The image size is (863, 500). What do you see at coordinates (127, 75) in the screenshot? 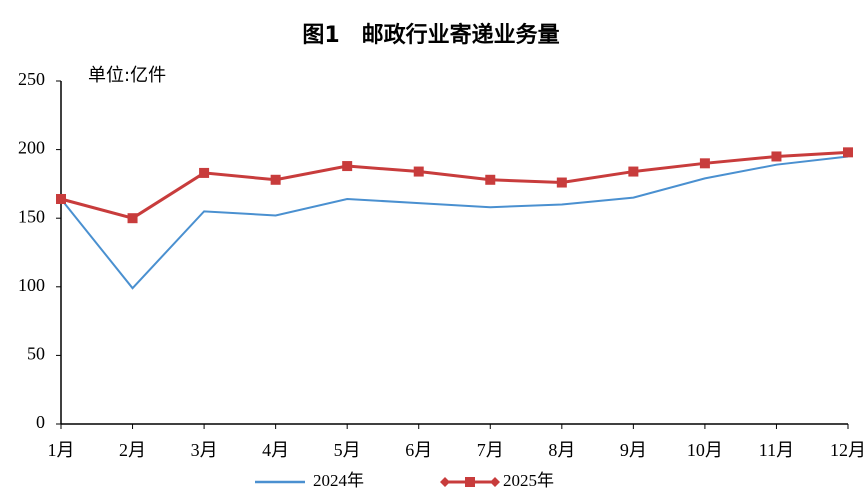
I see `y-axis-label: 单位:亿件` at bounding box center [127, 75].